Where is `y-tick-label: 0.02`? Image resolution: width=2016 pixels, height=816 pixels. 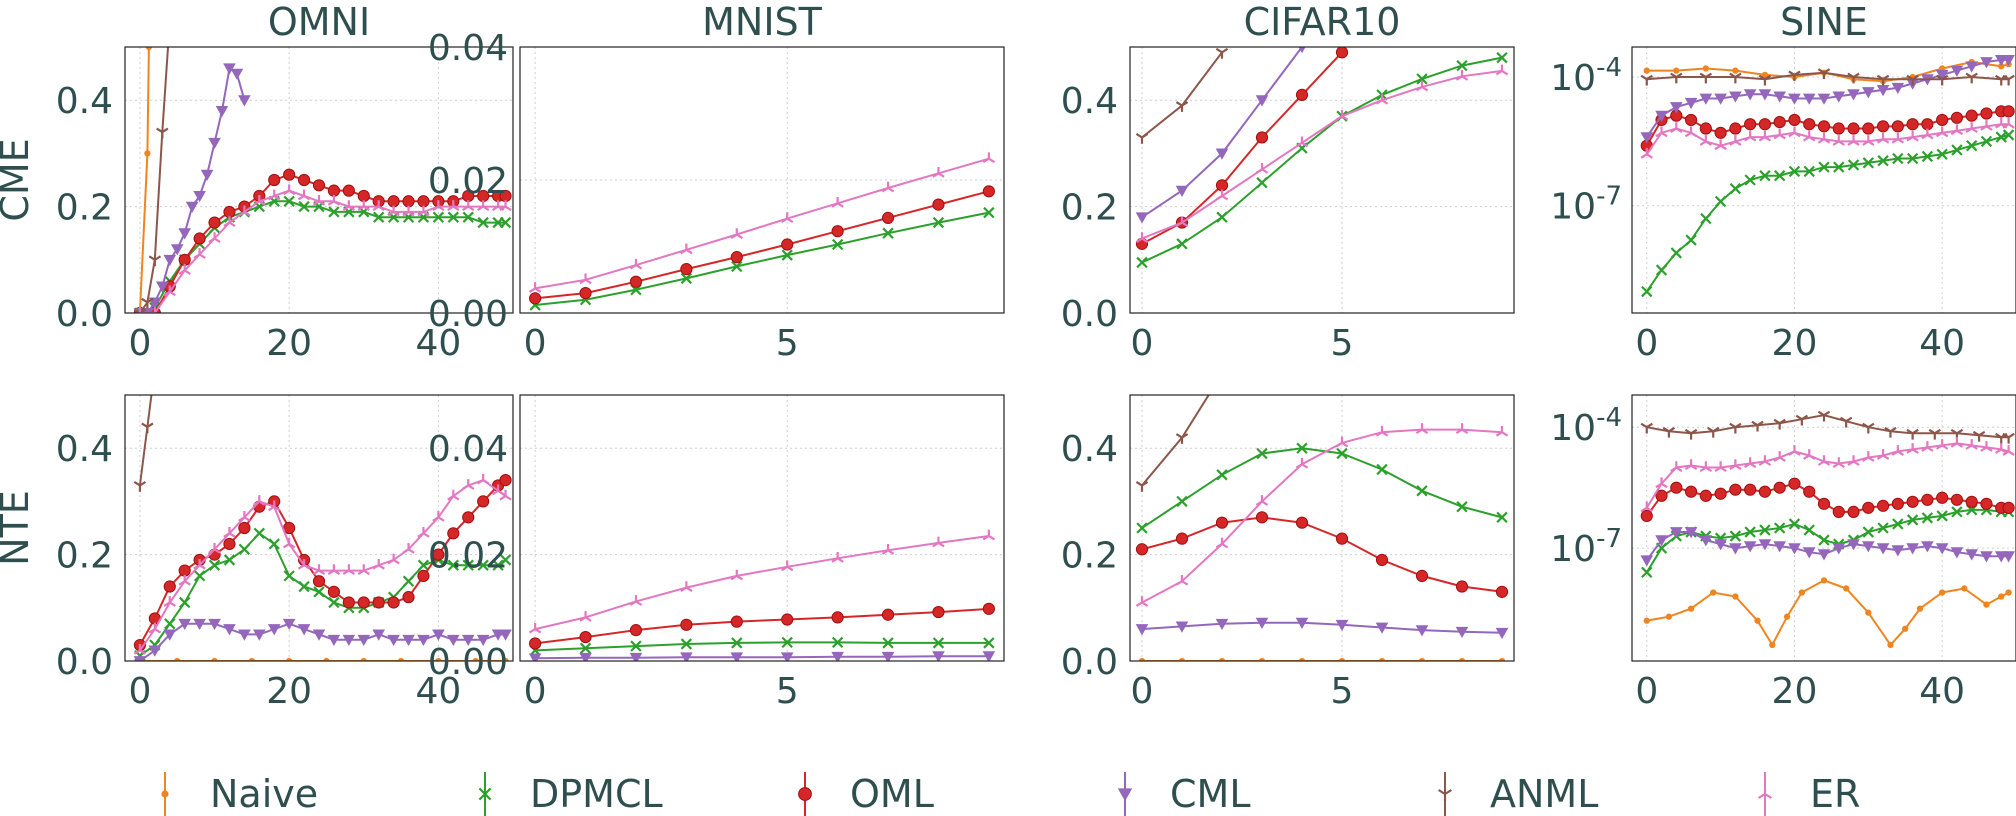
y-tick-label: 0.02 is located at coordinates (468, 181).